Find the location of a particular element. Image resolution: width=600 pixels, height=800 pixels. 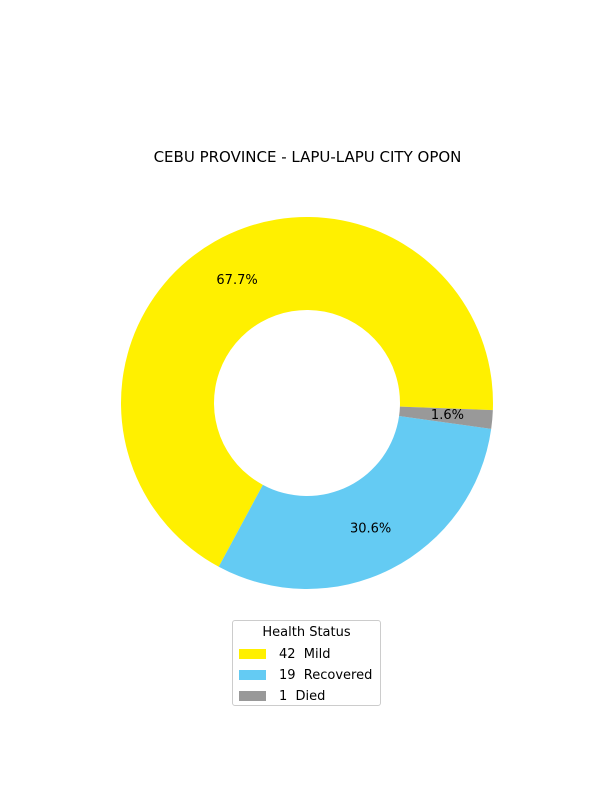

legend-label-mild: 42 Mild is located at coordinates (305, 654).